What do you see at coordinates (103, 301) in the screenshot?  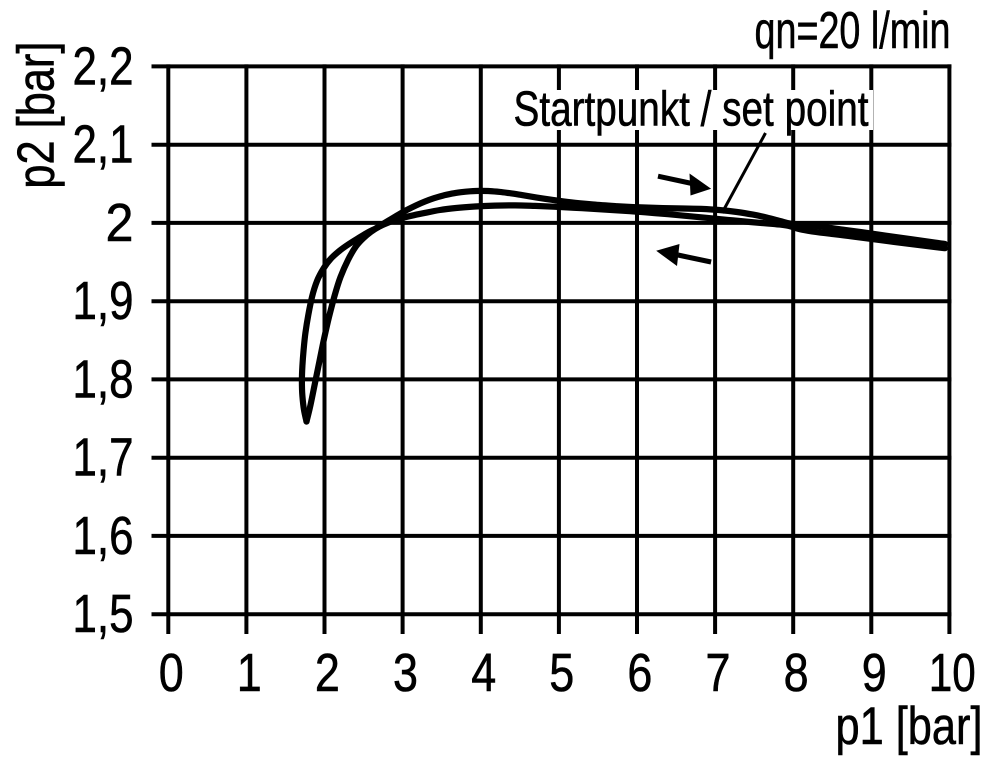 I see `svg-text: 1,9` at bounding box center [103, 301].